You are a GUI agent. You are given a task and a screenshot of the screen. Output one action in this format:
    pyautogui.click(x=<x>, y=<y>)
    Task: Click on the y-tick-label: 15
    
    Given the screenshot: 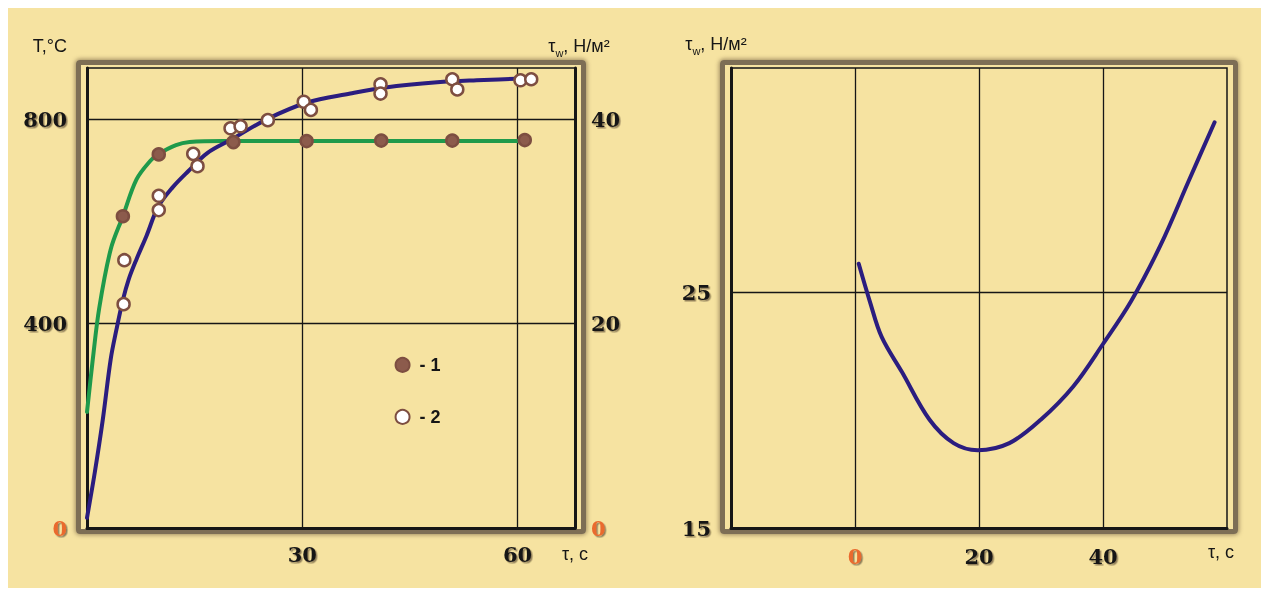 What is the action you would take?
    pyautogui.click(x=696, y=528)
    